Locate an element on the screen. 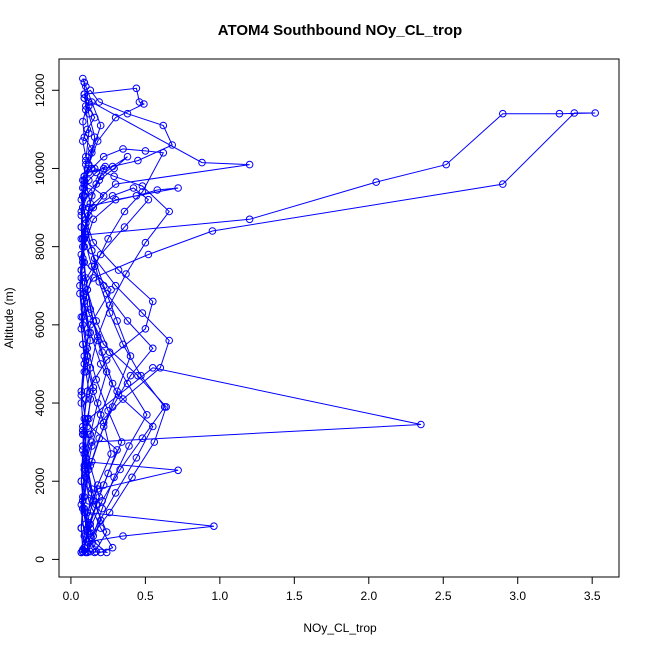  x-tick-label: 1.0 is located at coordinates (220, 596).